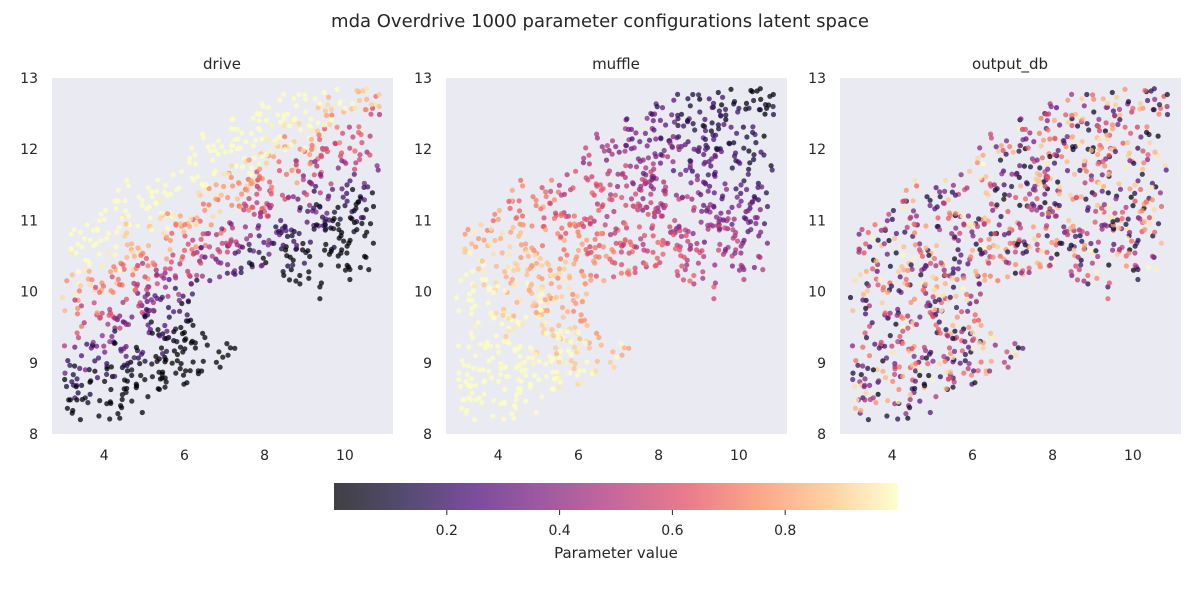  Describe the element at coordinates (1133, 456) in the screenshot. I see `x-tick-label: 10` at that location.